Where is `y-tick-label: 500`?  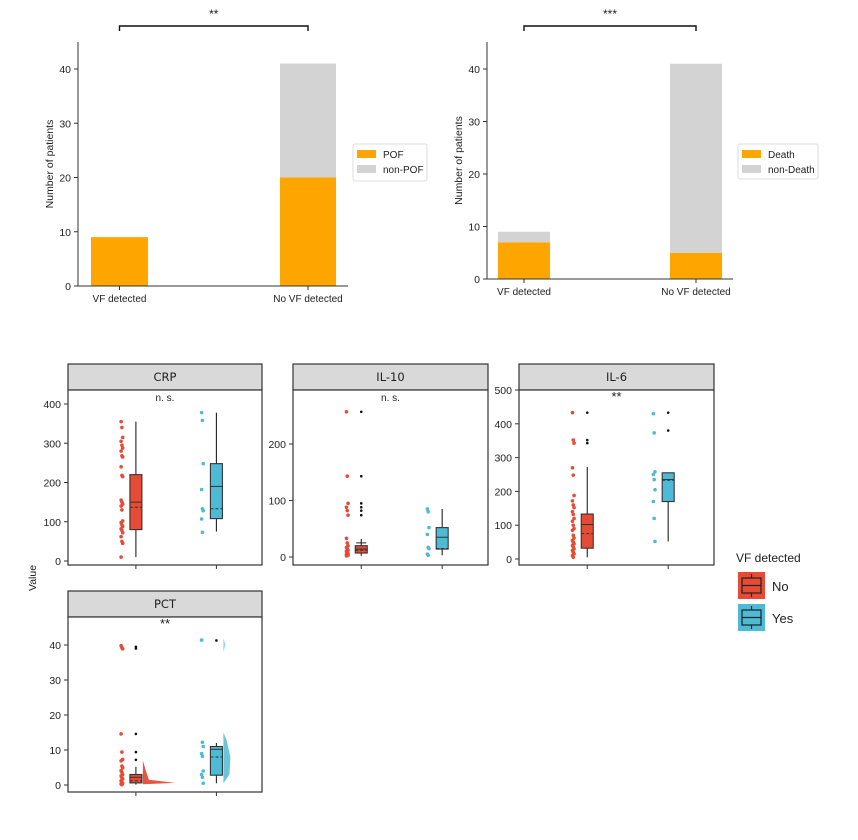 y-tick-label: 500 is located at coordinates (503, 391).